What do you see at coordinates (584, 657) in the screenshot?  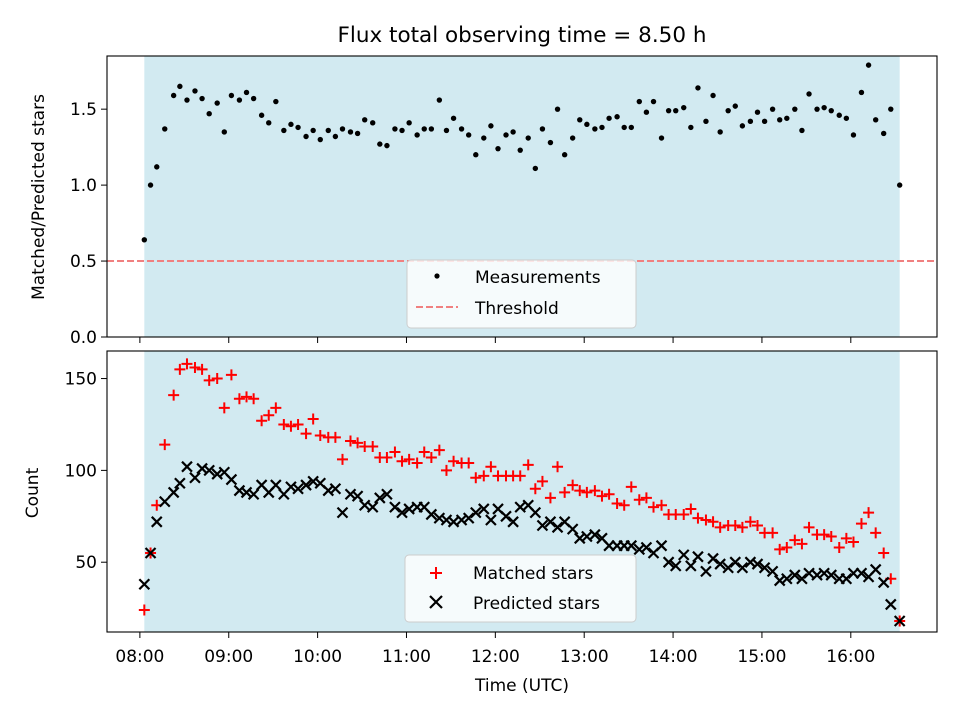 I see `x-tick-label: 13:00` at bounding box center [584, 657].